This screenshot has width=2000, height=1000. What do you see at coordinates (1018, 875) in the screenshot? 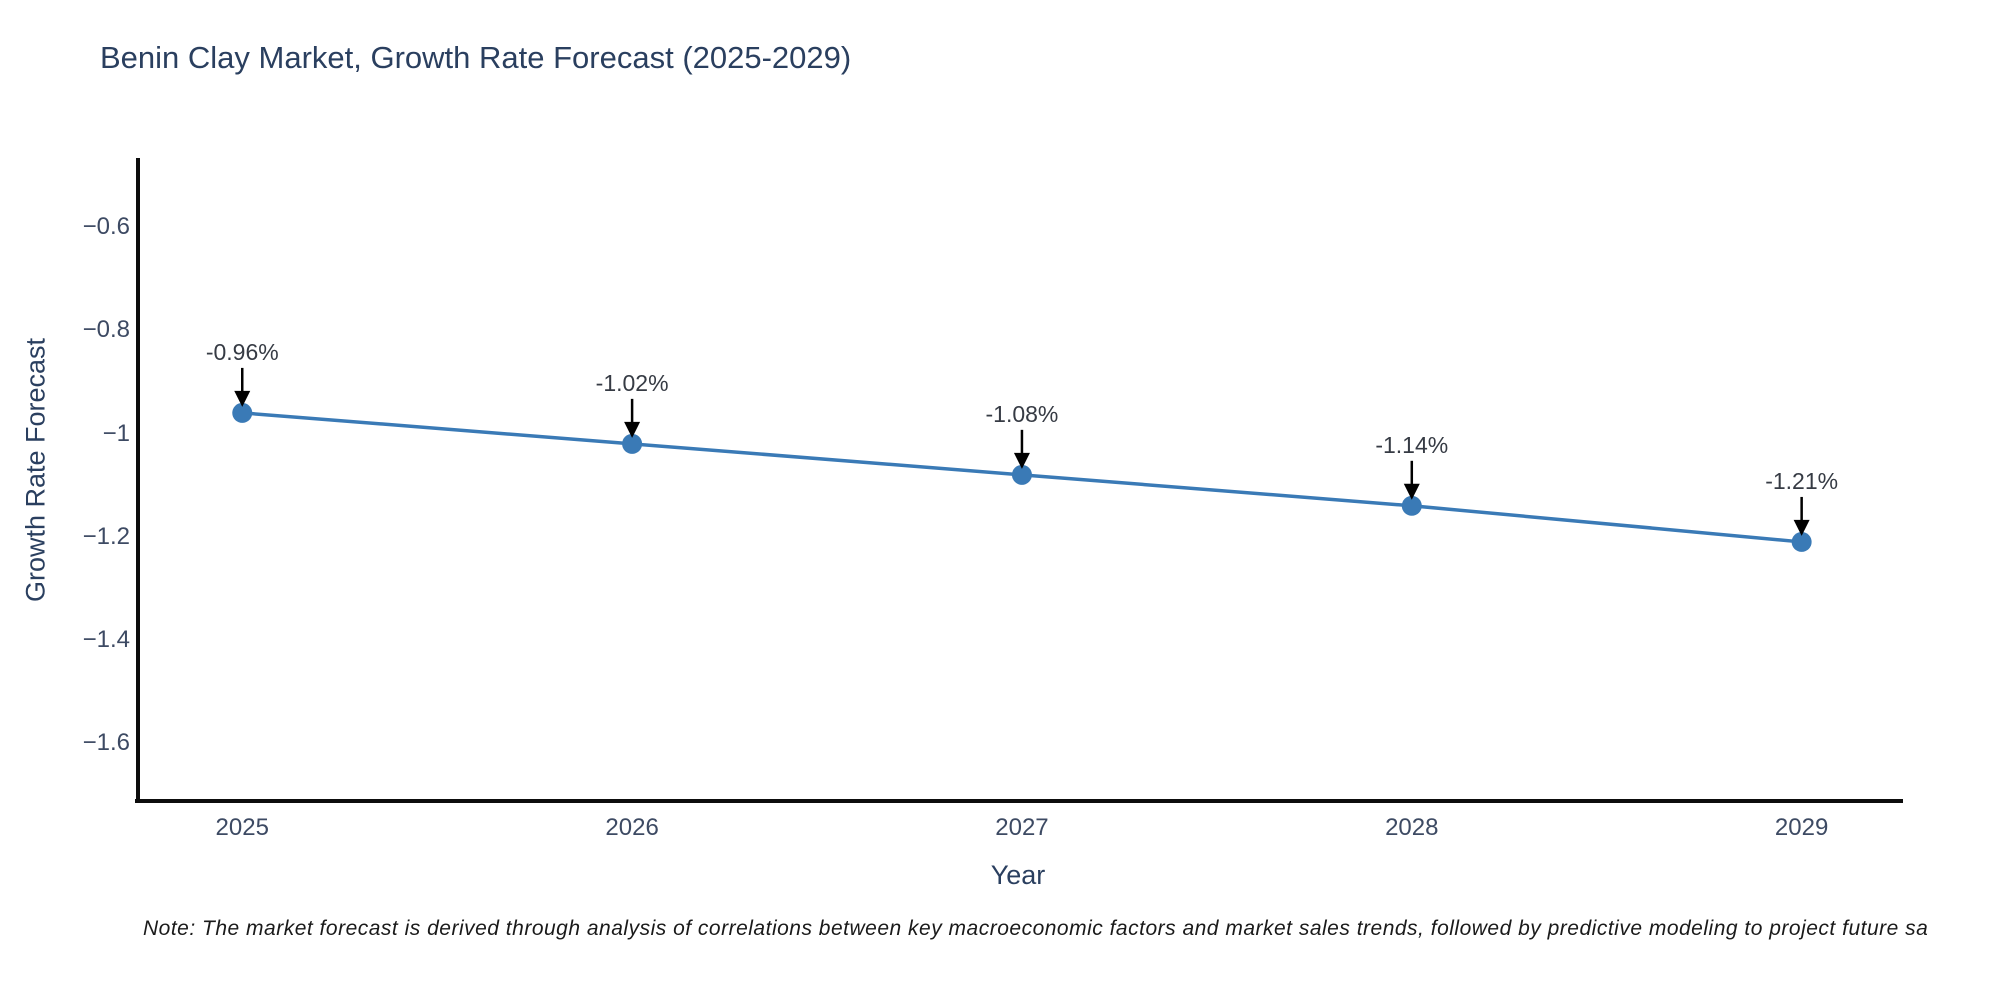
I see `x-axis-title: Year` at bounding box center [1018, 875].